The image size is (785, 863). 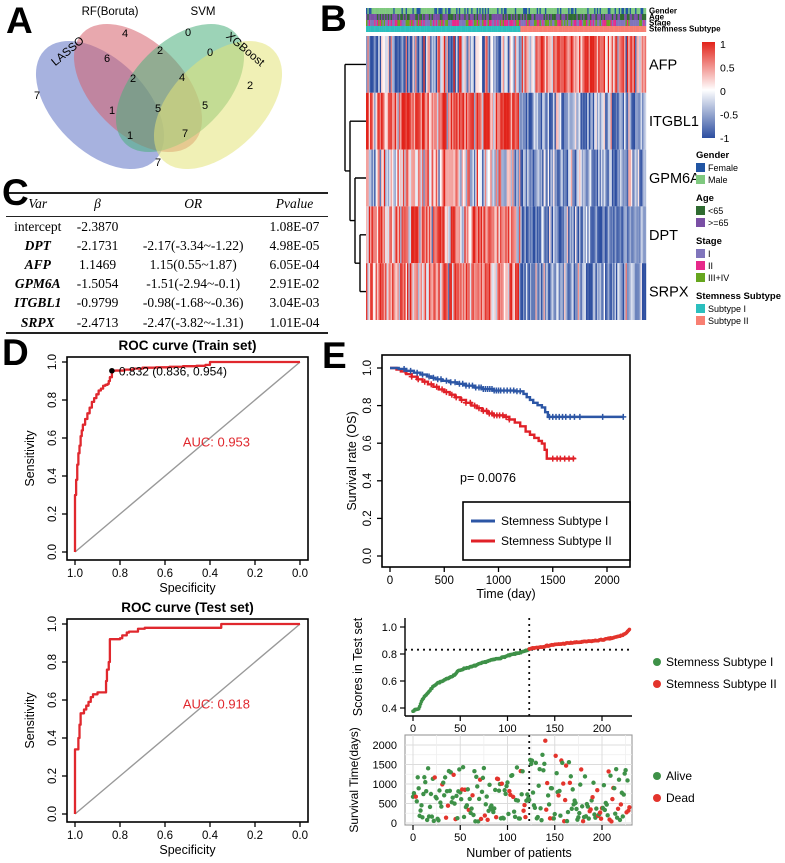 What do you see at coordinates (669, 293) in the screenshot?
I see `gene-label: SRPX` at bounding box center [669, 293].